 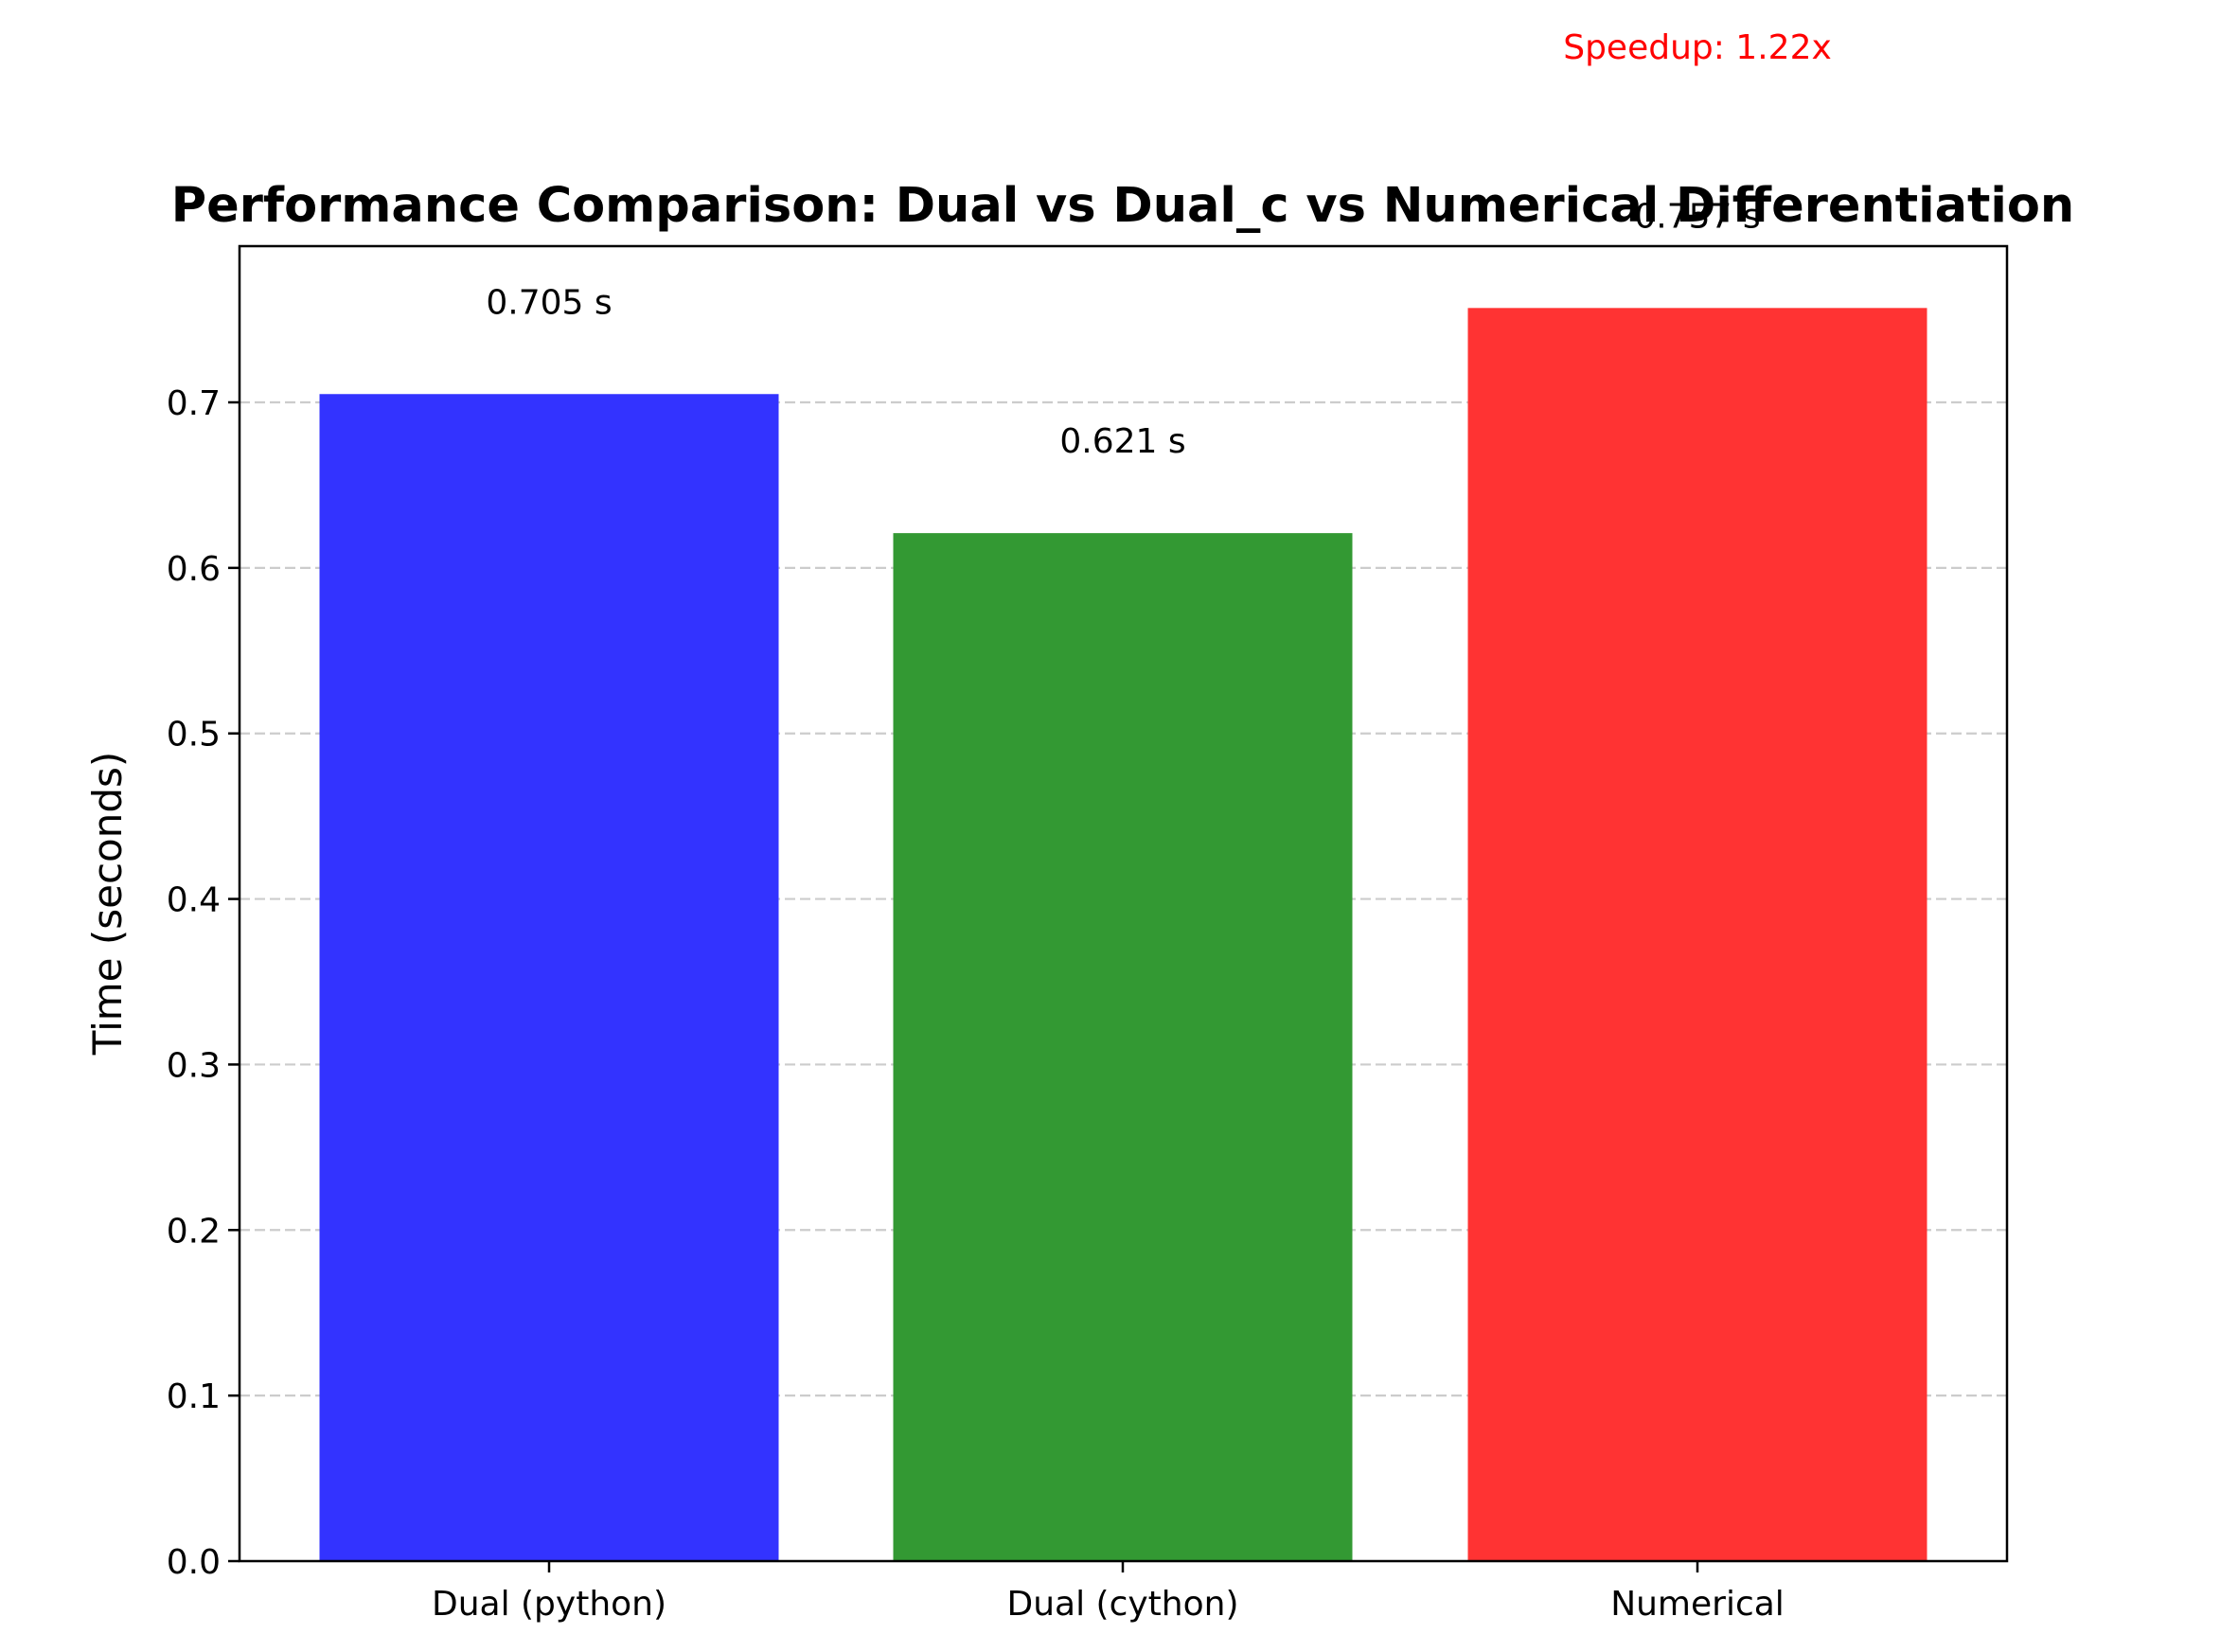 What do you see at coordinates (549, 302) in the screenshot?
I see `value-label: 0.705 s` at bounding box center [549, 302].